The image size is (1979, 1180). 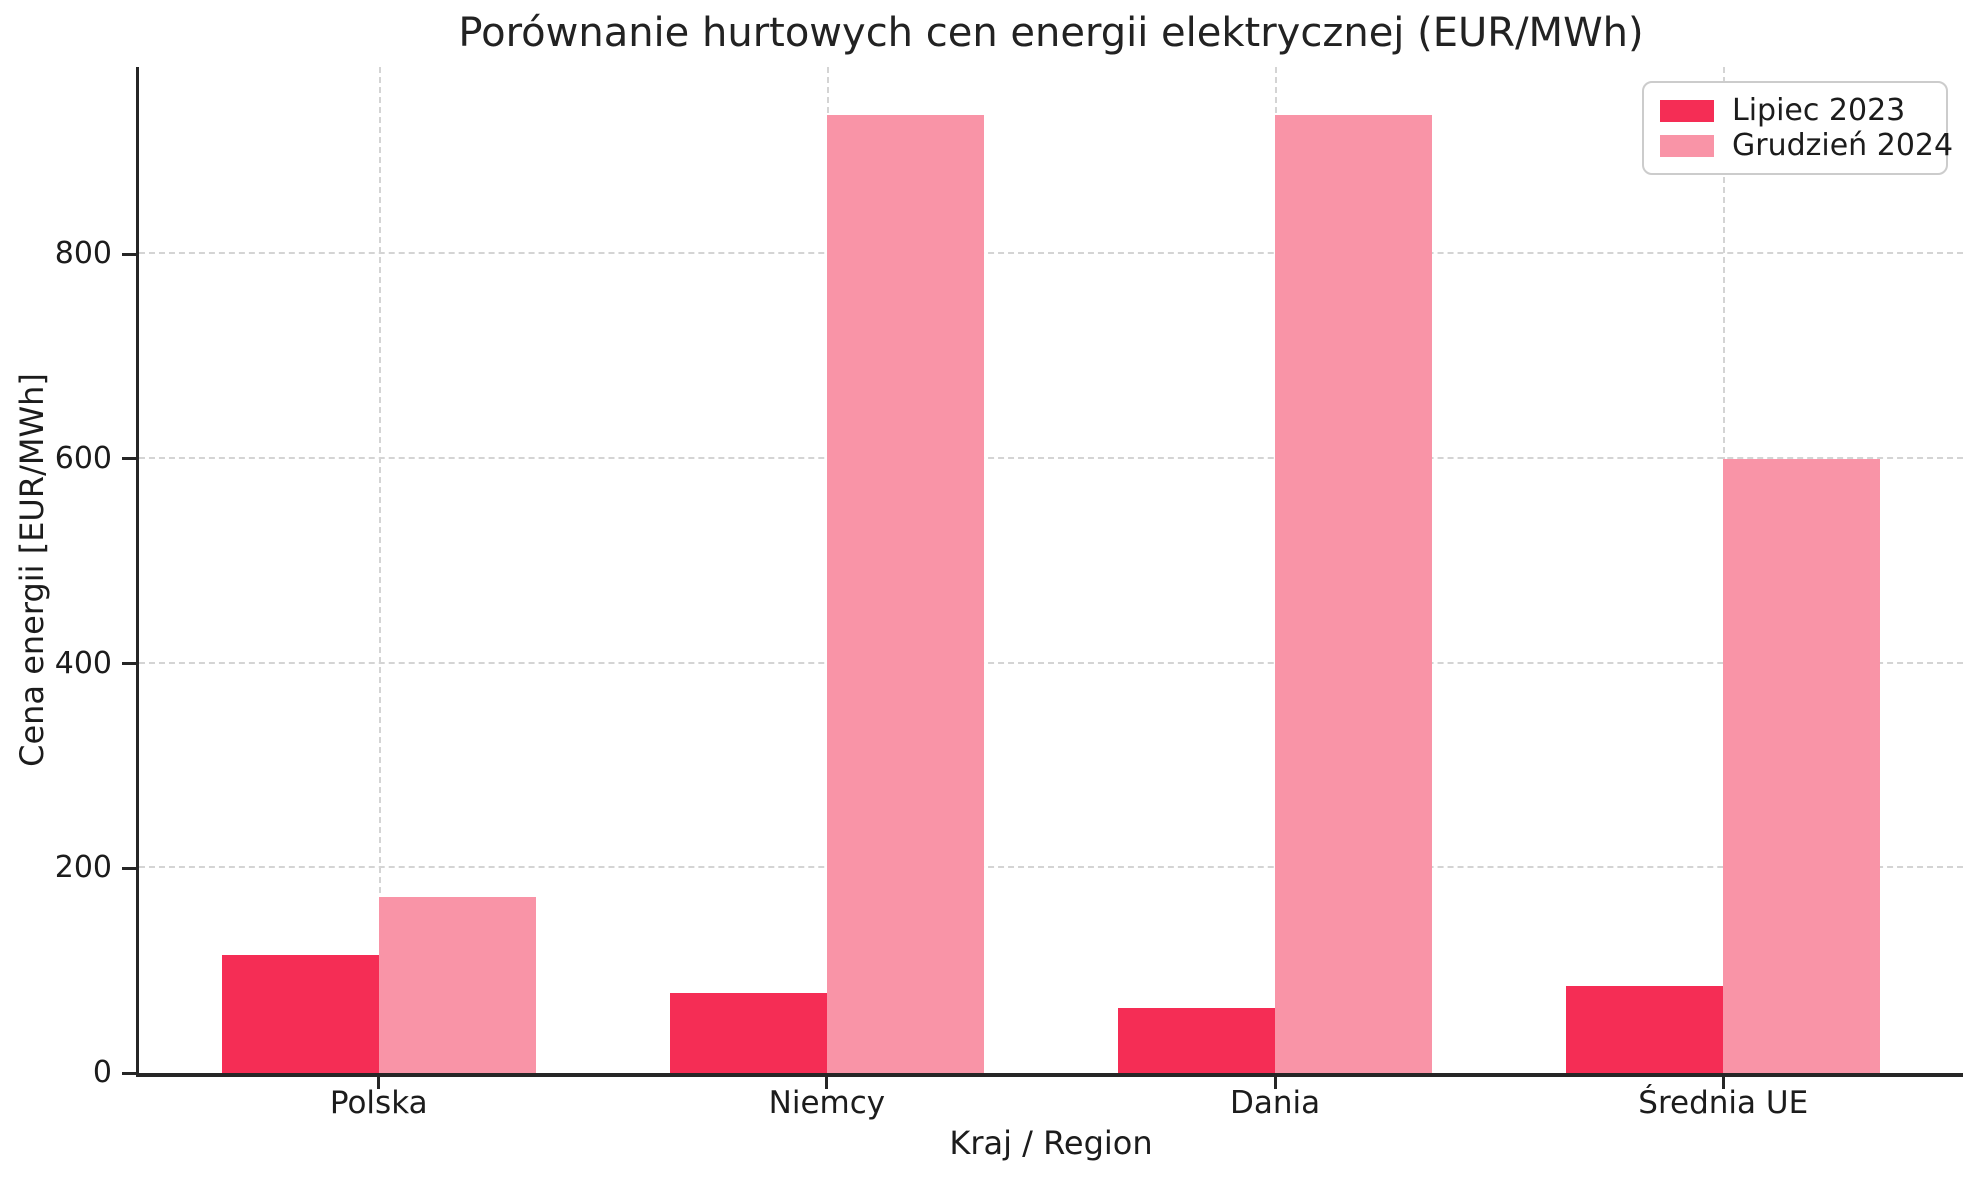 What do you see at coordinates (1723, 1103) in the screenshot?
I see `x-tick-label: Średnia UE` at bounding box center [1723, 1103].